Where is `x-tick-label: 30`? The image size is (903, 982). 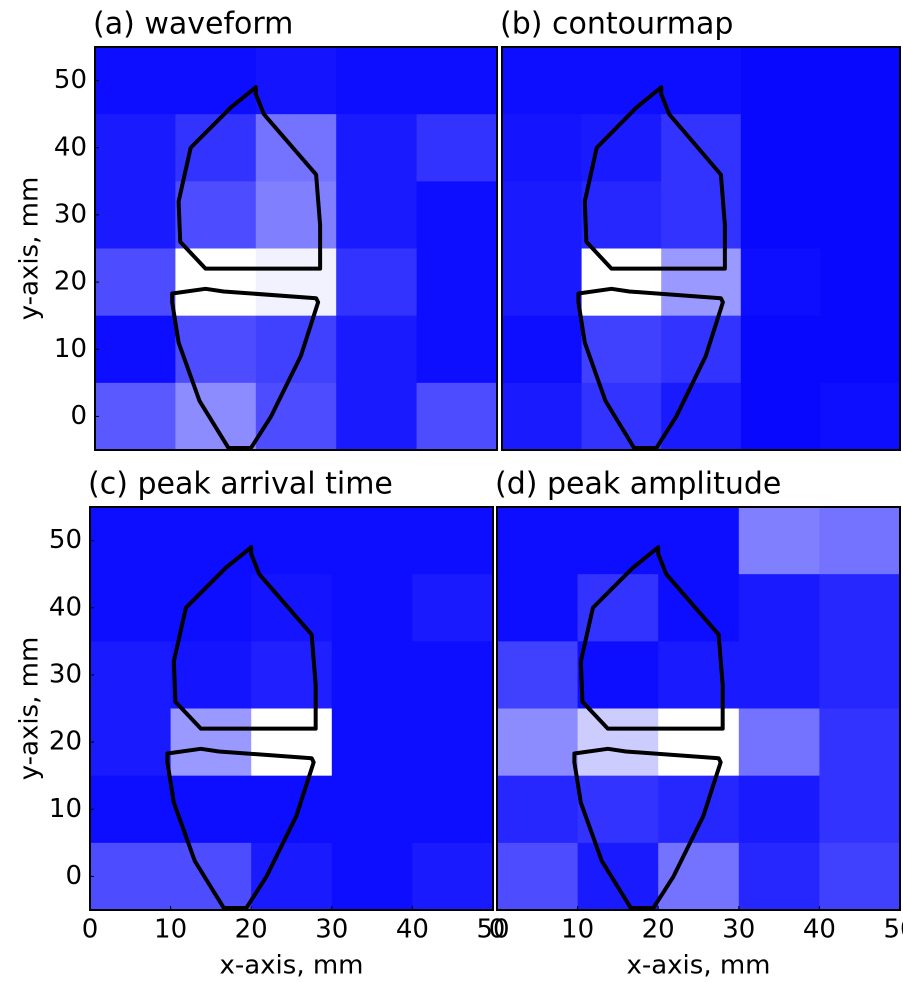
x-tick-label: 30 is located at coordinates (331, 930).